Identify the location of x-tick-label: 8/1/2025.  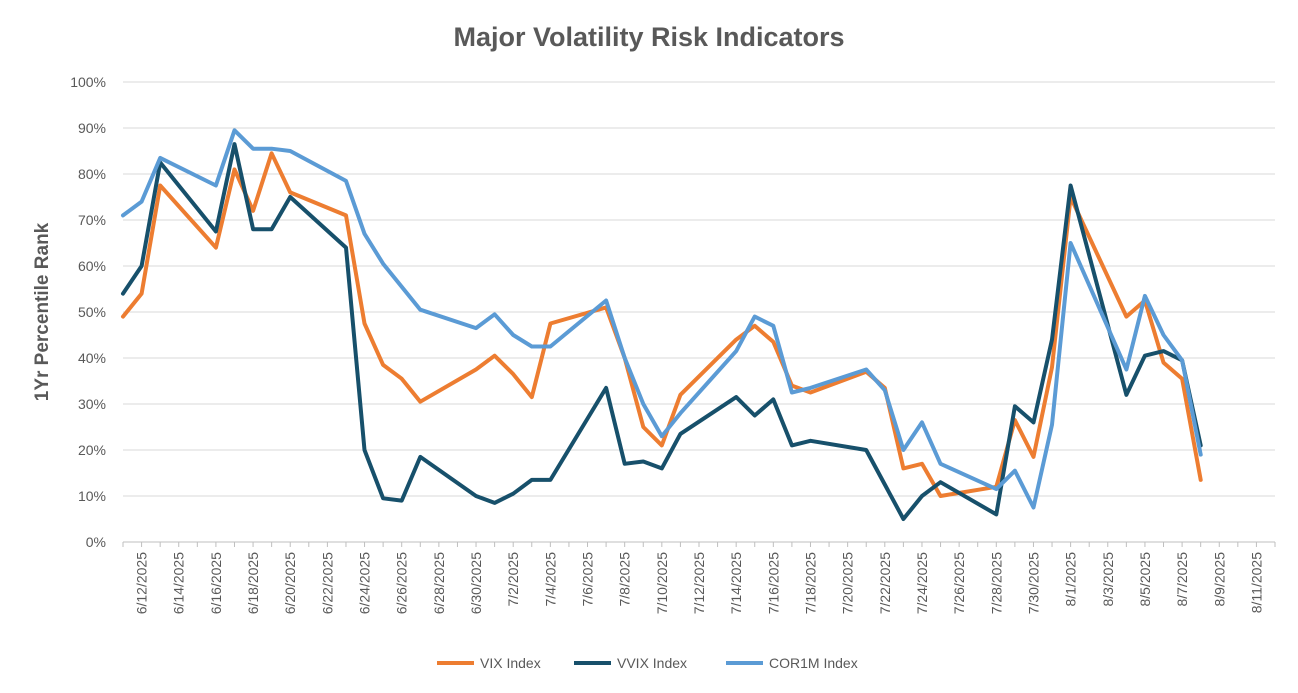
(1071, 579).